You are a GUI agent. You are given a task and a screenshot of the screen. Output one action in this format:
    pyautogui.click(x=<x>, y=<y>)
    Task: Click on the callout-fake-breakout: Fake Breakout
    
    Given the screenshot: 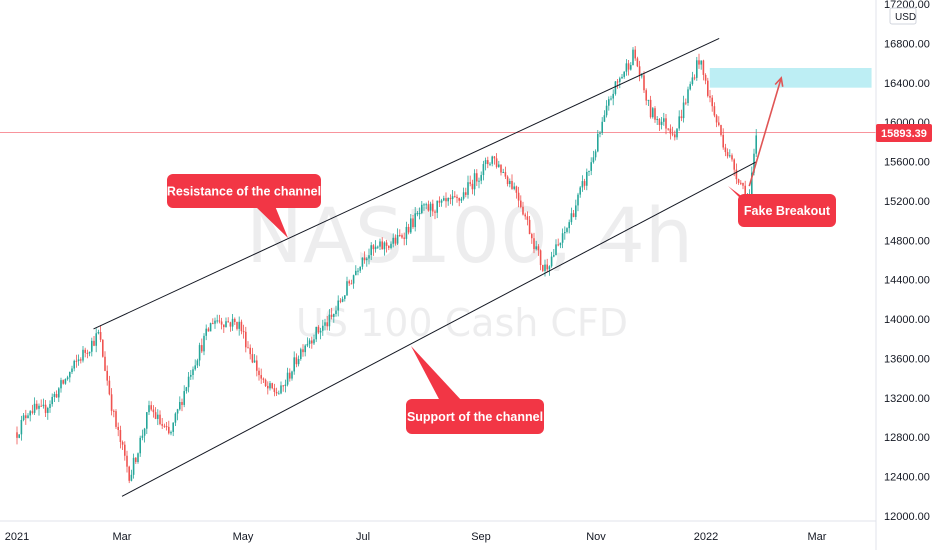 What is the action you would take?
    pyautogui.click(x=782, y=206)
    